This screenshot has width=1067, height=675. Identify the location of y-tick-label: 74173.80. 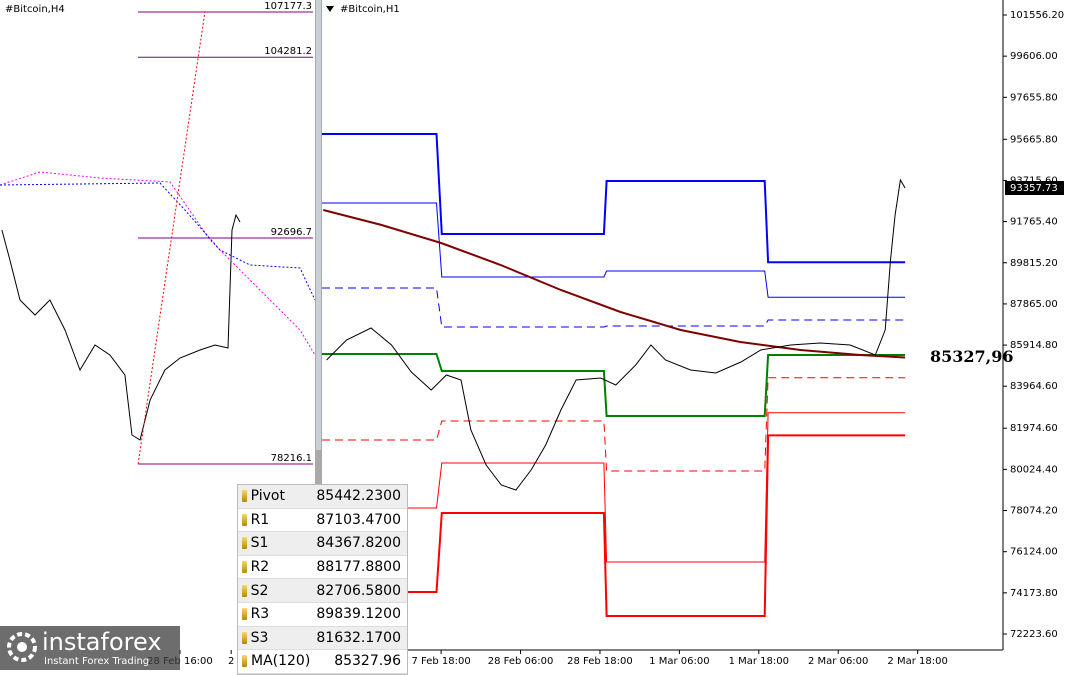
(1034, 593).